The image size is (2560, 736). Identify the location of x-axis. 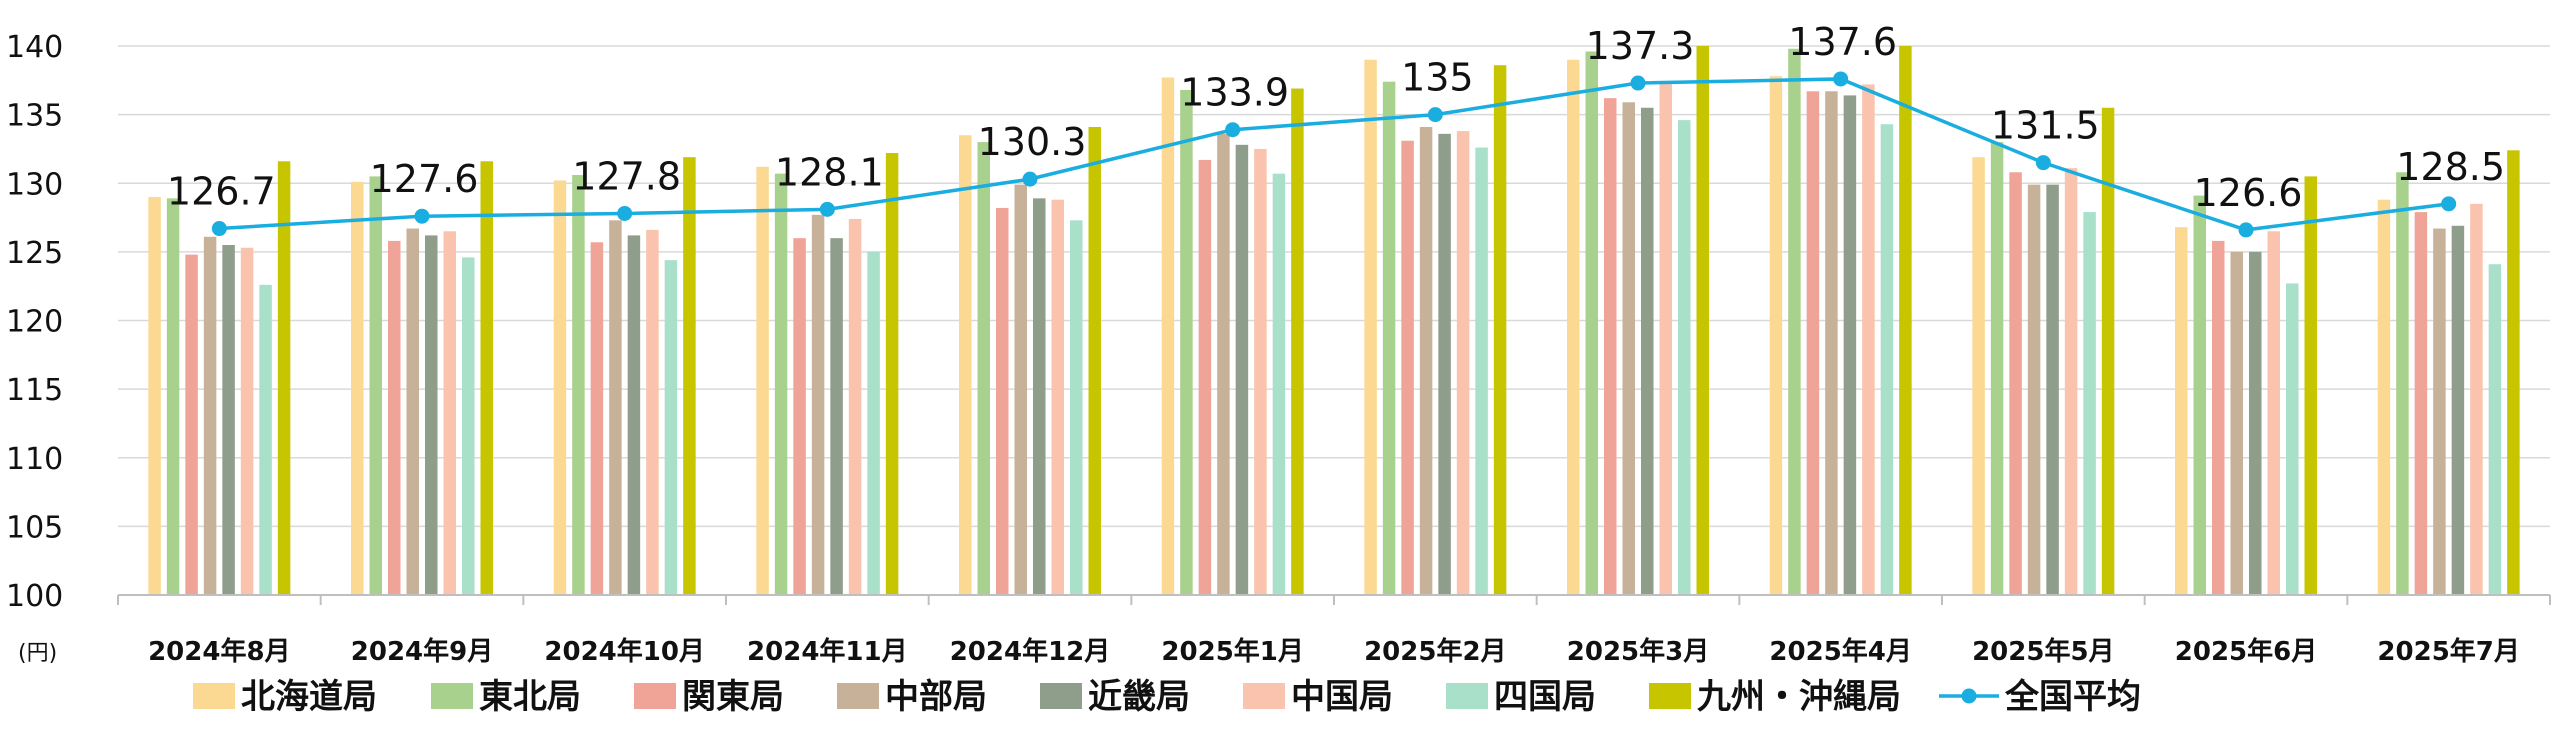
(1334, 599).